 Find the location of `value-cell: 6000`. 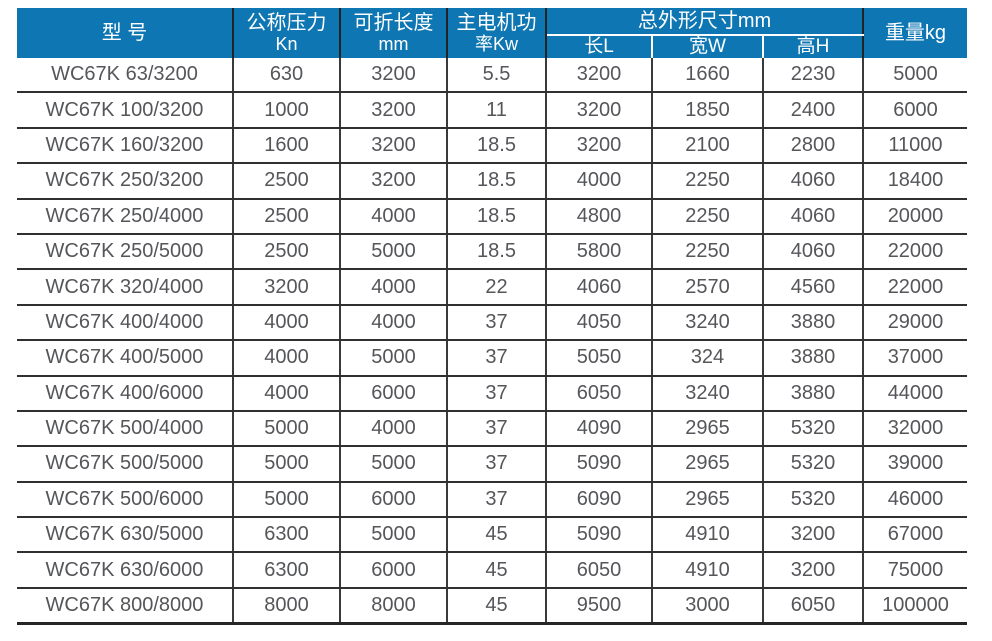

value-cell: 6000 is located at coordinates (914, 110).